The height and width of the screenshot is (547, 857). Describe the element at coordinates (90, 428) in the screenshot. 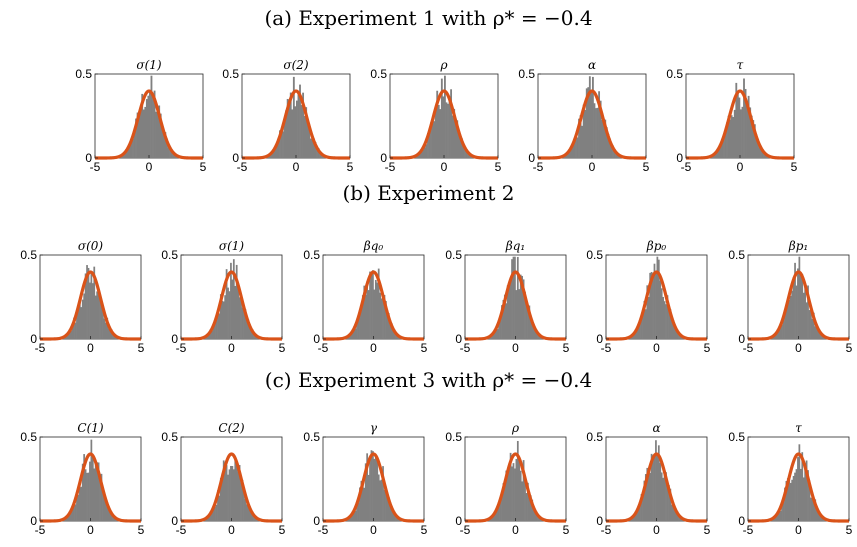

I see `panel-title: C(1)` at that location.